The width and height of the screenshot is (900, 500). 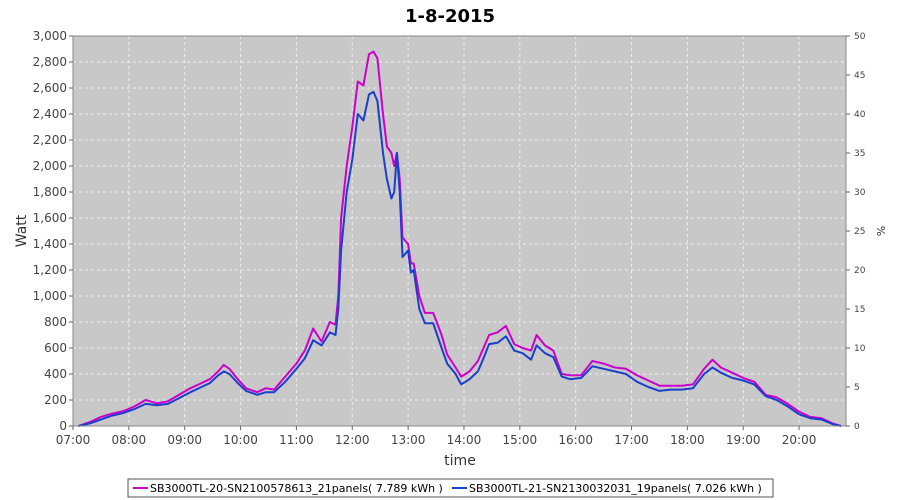 I want to click on y-tick-label: 1,000, so click(x=50, y=296).